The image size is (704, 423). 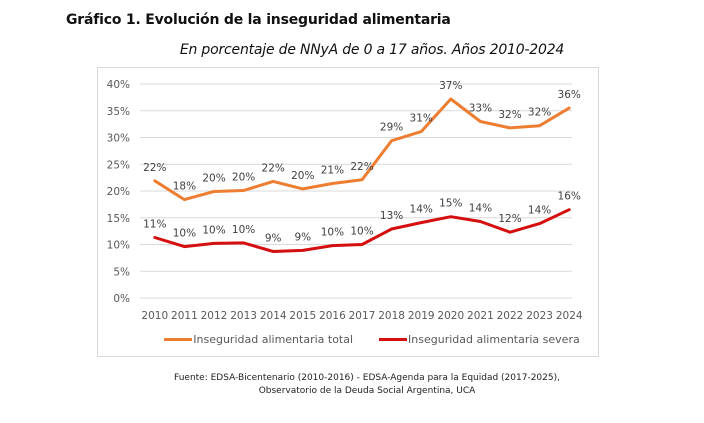 I want to click on y-tick-label: 25%, so click(x=118, y=165).